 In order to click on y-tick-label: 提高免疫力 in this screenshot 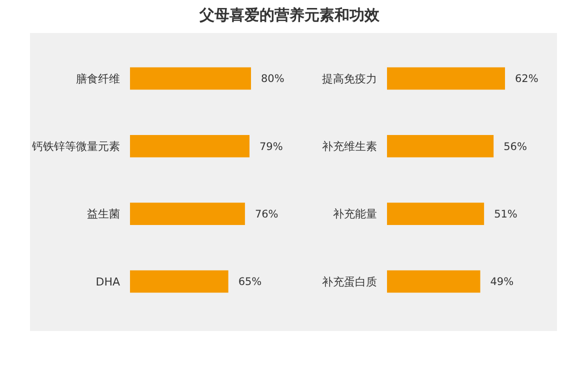, I will do `click(349, 79)`.